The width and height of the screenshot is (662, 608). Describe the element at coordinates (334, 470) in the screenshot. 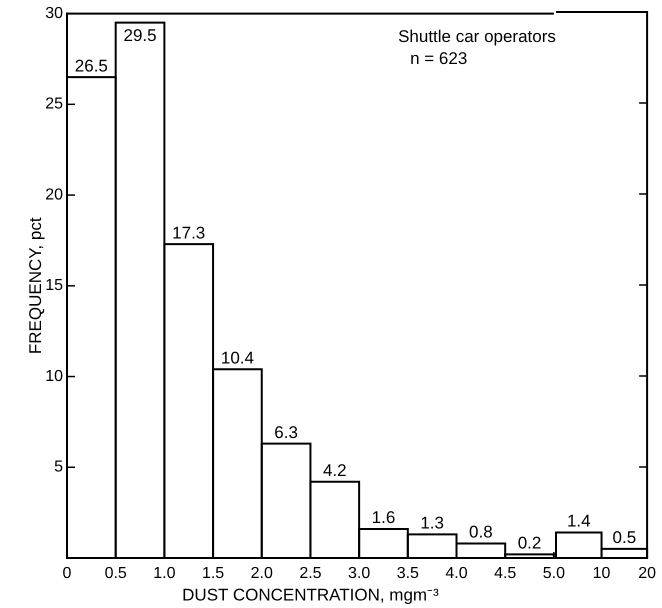

I see `data-label: 4.2` at that location.